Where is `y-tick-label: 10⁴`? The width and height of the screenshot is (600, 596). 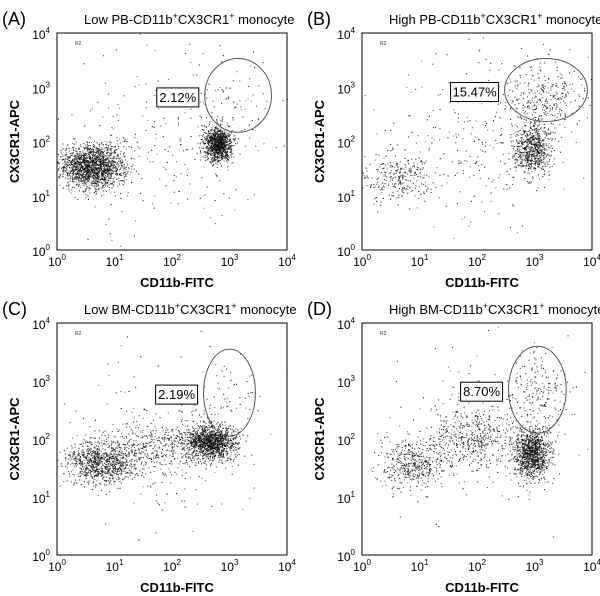 y-tick-label: 10⁴ is located at coordinates (346, 34).